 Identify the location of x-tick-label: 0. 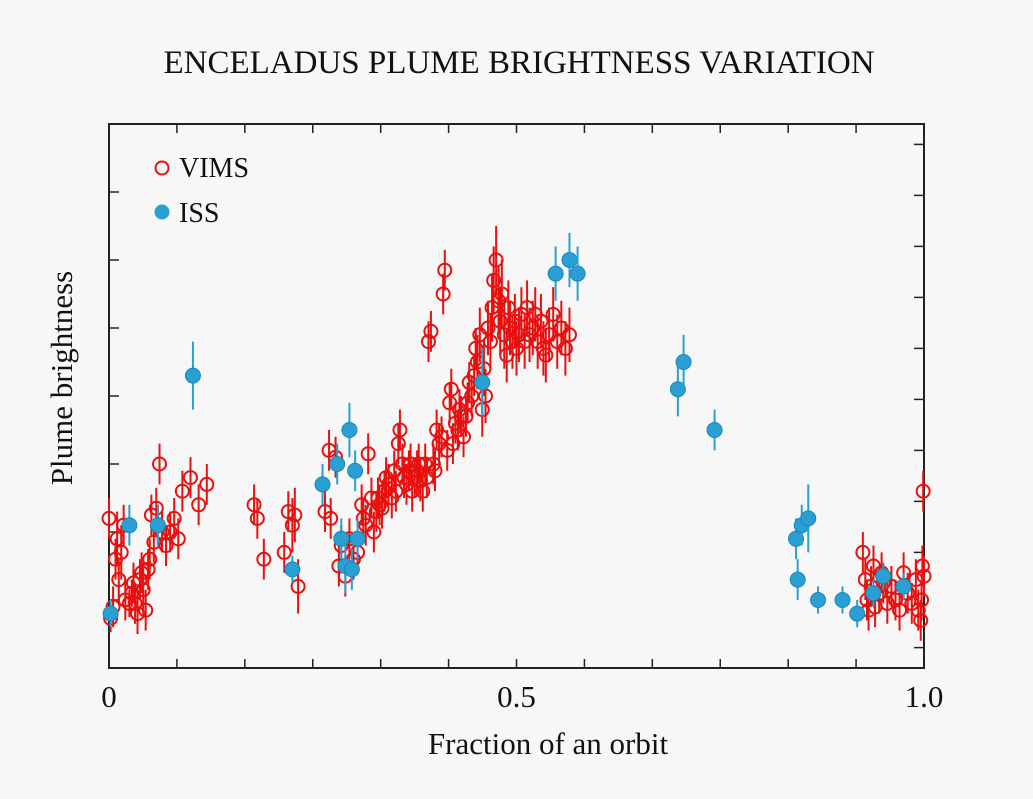
(109, 696).